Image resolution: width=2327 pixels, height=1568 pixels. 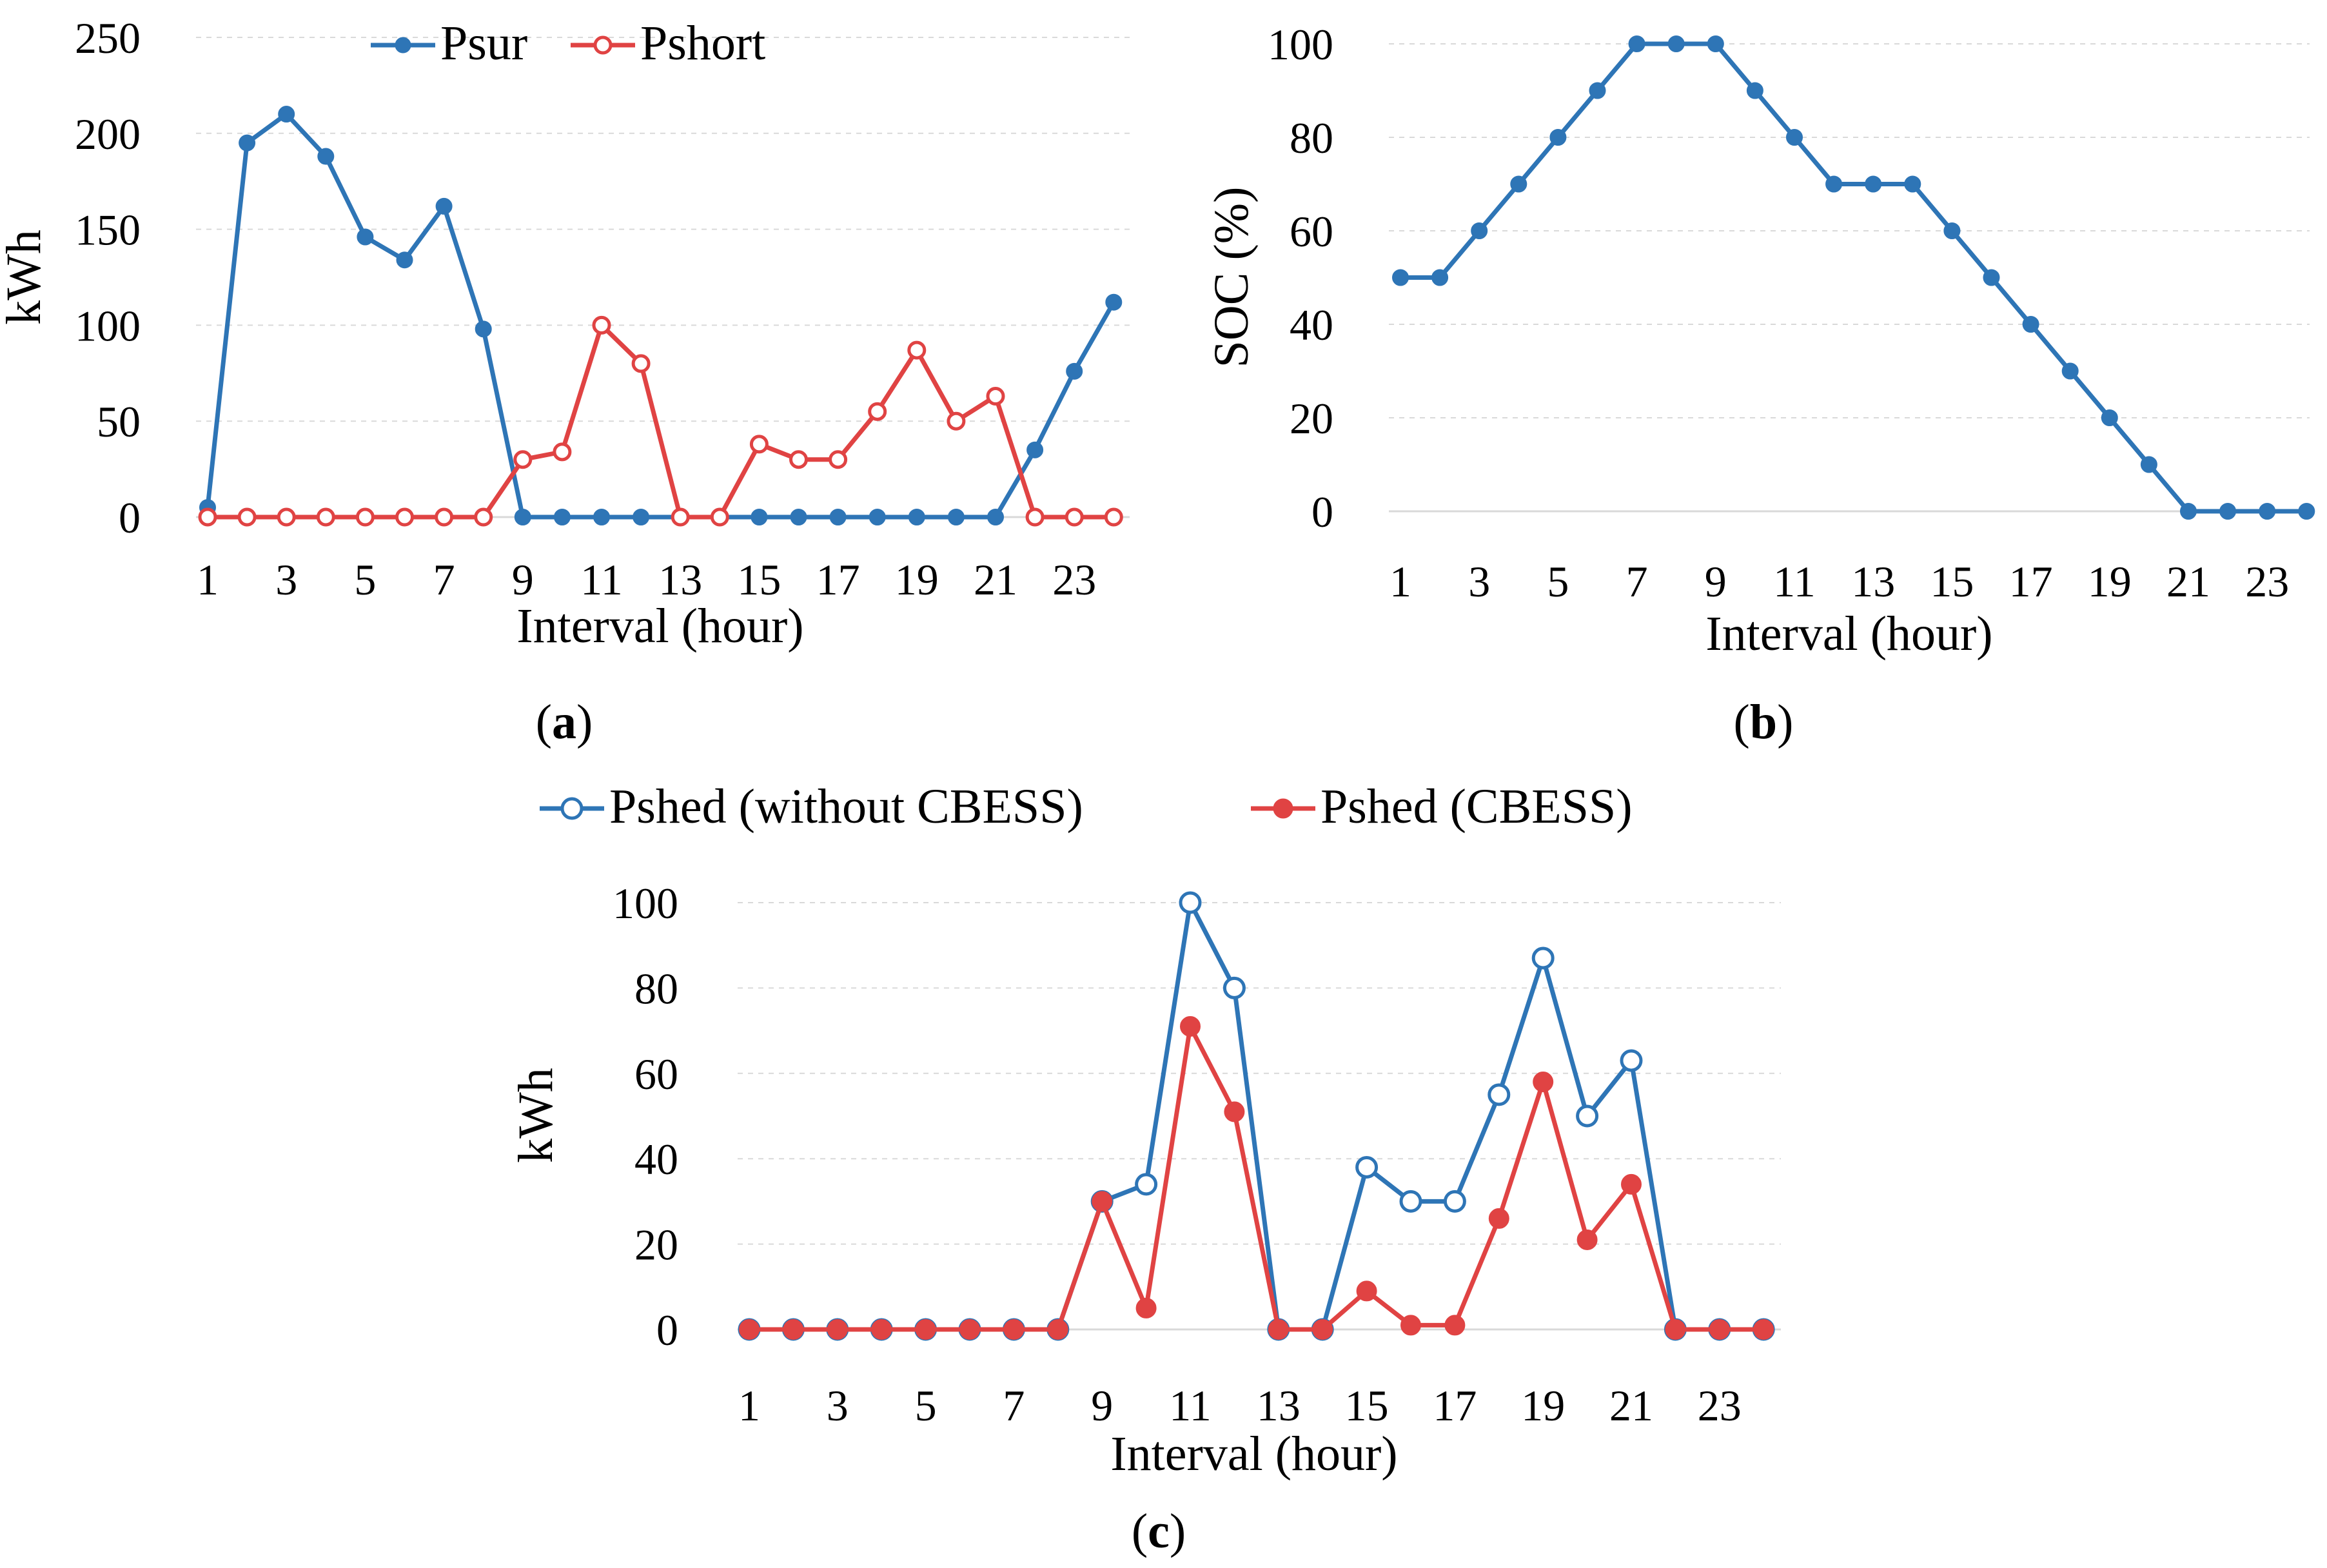 I want to click on caption-b: (b), so click(x=1764, y=722).